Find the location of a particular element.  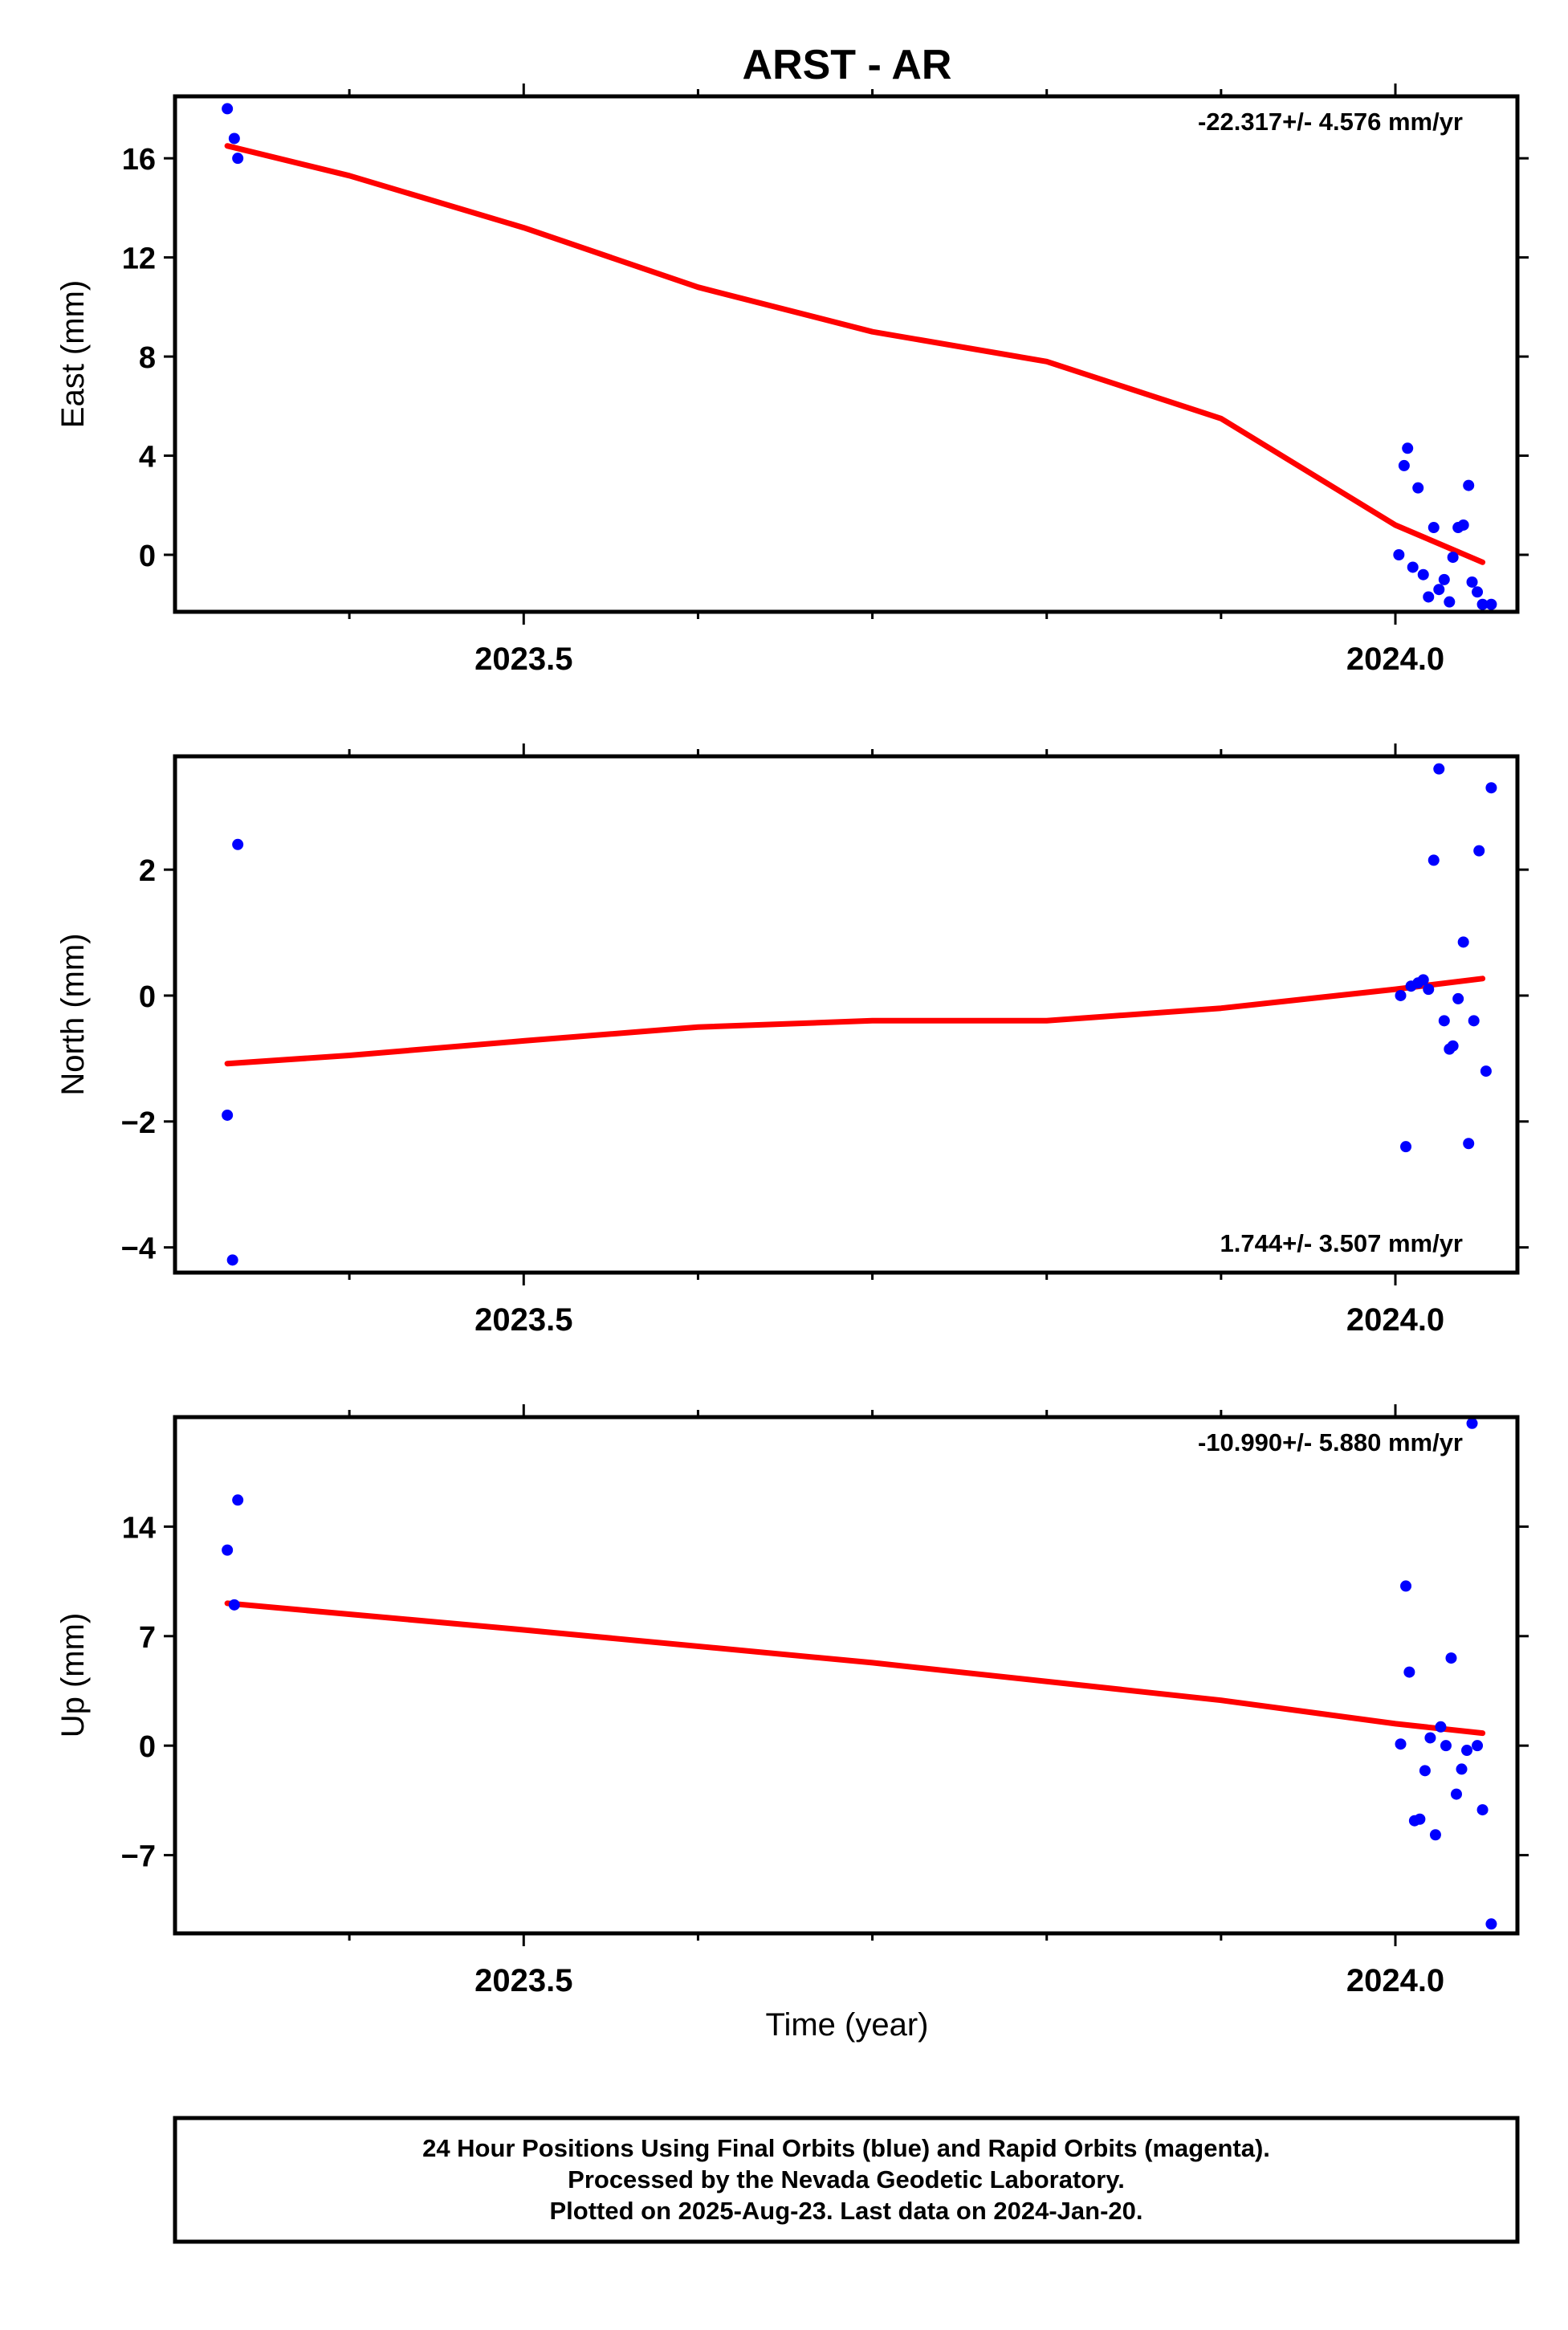

up-ytick-label: −7 is located at coordinates (138, 1857).